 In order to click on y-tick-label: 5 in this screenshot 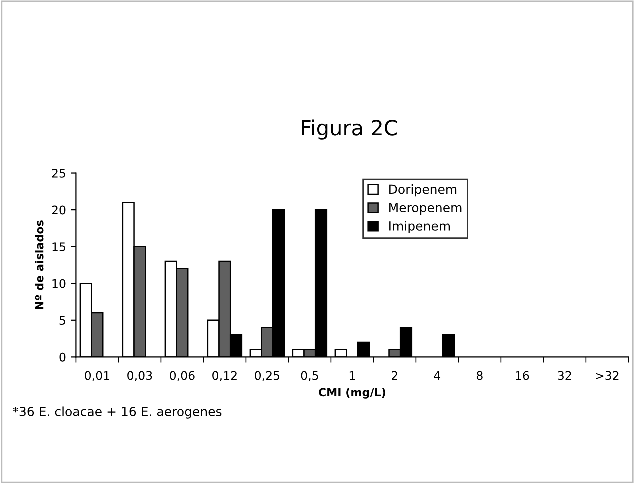, I will do `click(63, 321)`.